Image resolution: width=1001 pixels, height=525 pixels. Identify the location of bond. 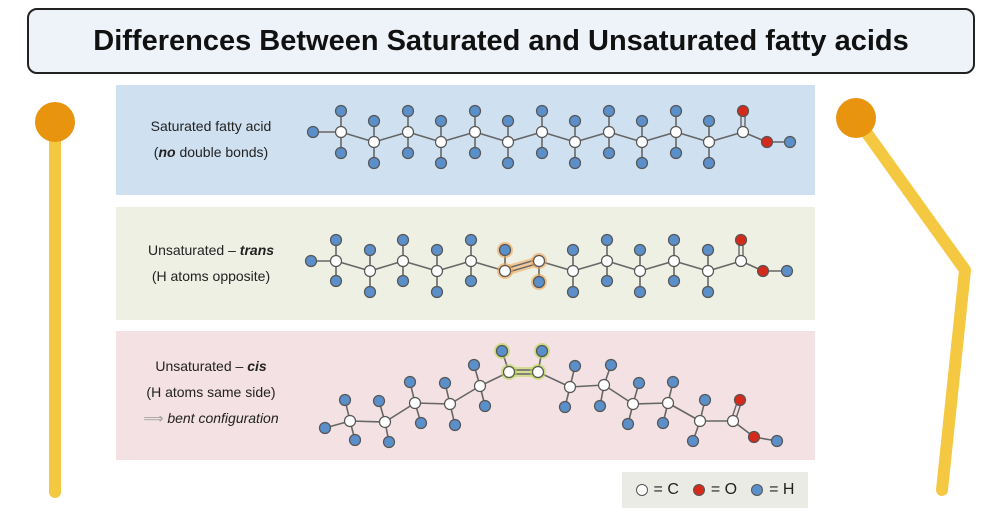
(684, 412).